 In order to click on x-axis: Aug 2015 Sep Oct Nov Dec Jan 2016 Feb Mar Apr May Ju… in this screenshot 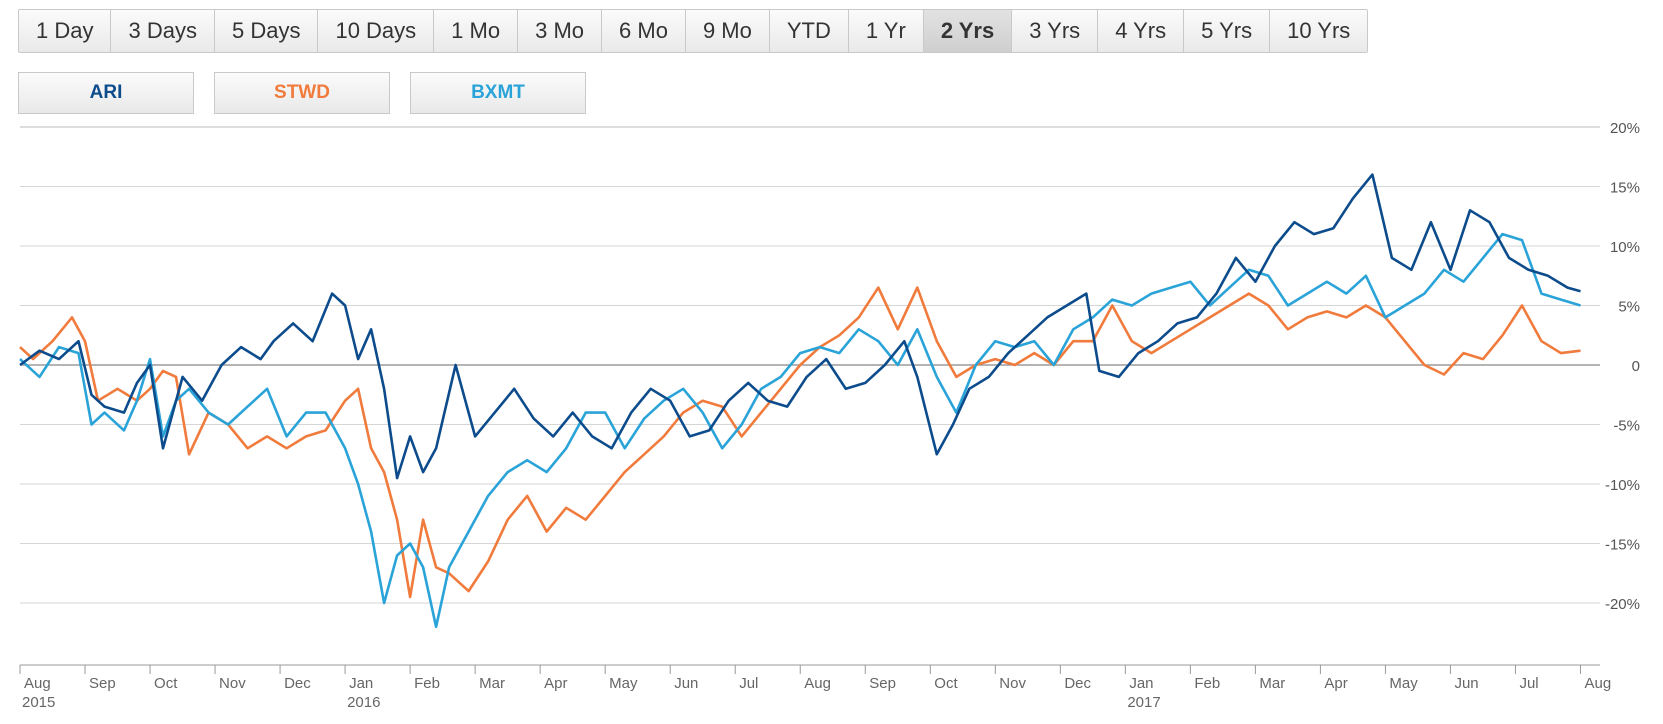, I will do `click(815, 687)`.